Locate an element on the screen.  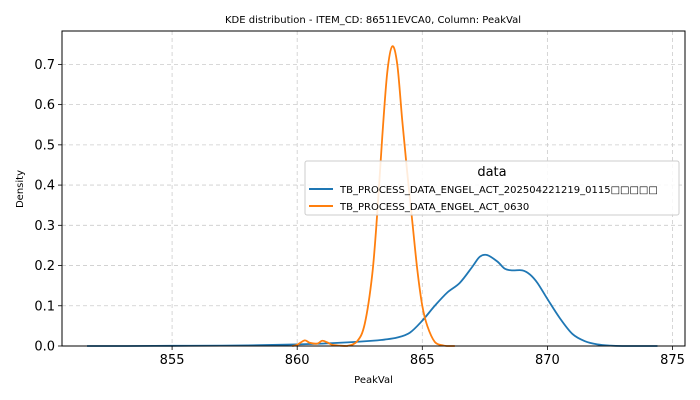
y-tick-label: 0.4 is located at coordinates (44, 186).